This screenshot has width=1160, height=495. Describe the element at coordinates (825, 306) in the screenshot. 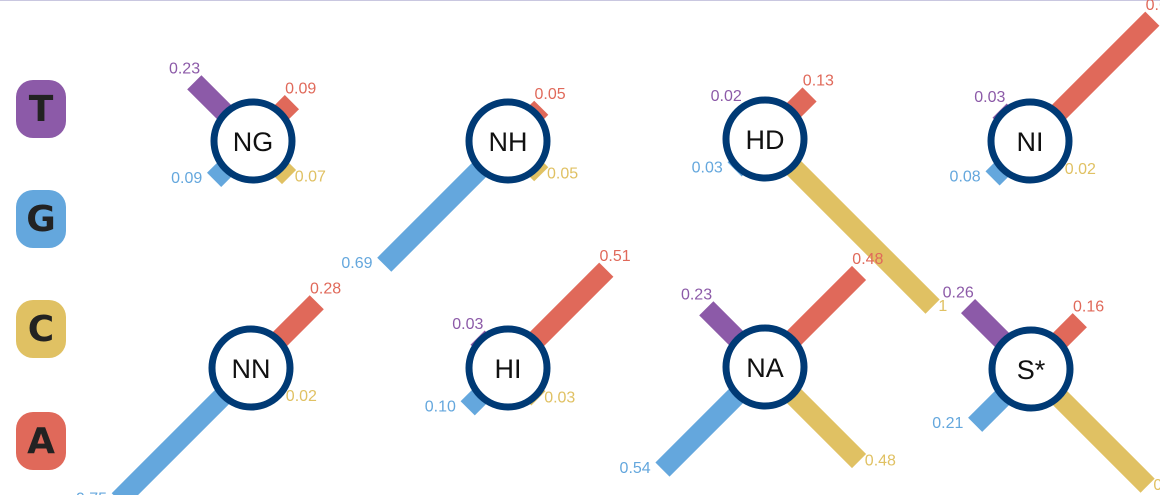

I see `bar-na-a` at that location.